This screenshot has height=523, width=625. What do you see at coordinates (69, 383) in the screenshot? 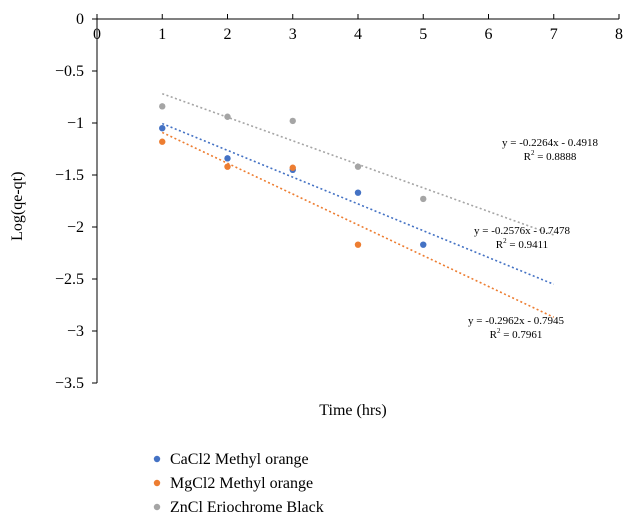
I see `y-tick-label: −3.5` at bounding box center [69, 383].